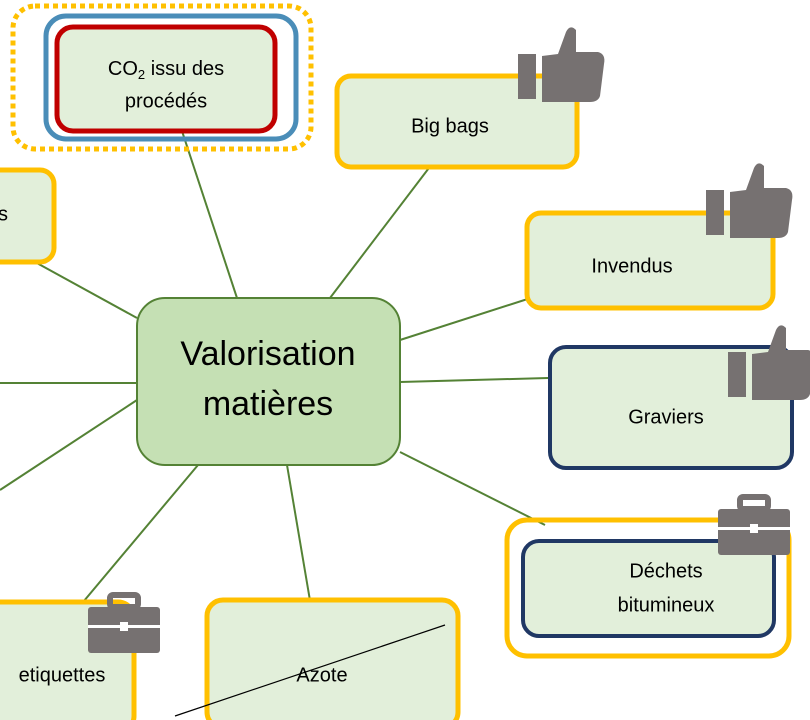 This screenshot has height=720, width=810. Describe the element at coordinates (631, 266) in the screenshot. I see `node-label: Invendus` at that location.